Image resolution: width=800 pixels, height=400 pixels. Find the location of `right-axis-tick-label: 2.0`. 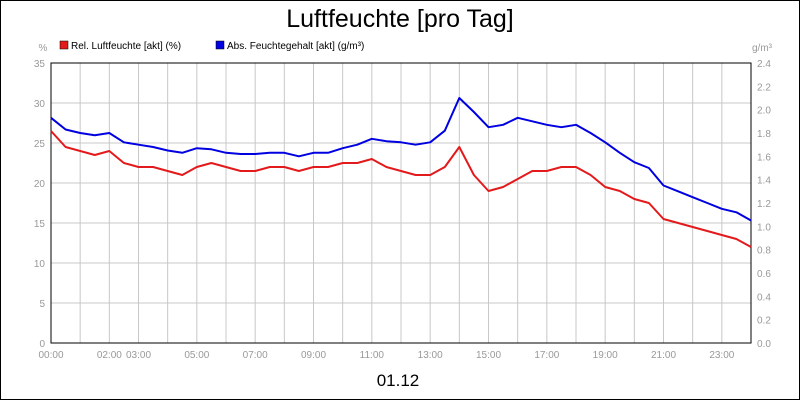

right-axis-tick-label: 2.0 is located at coordinates (764, 111).